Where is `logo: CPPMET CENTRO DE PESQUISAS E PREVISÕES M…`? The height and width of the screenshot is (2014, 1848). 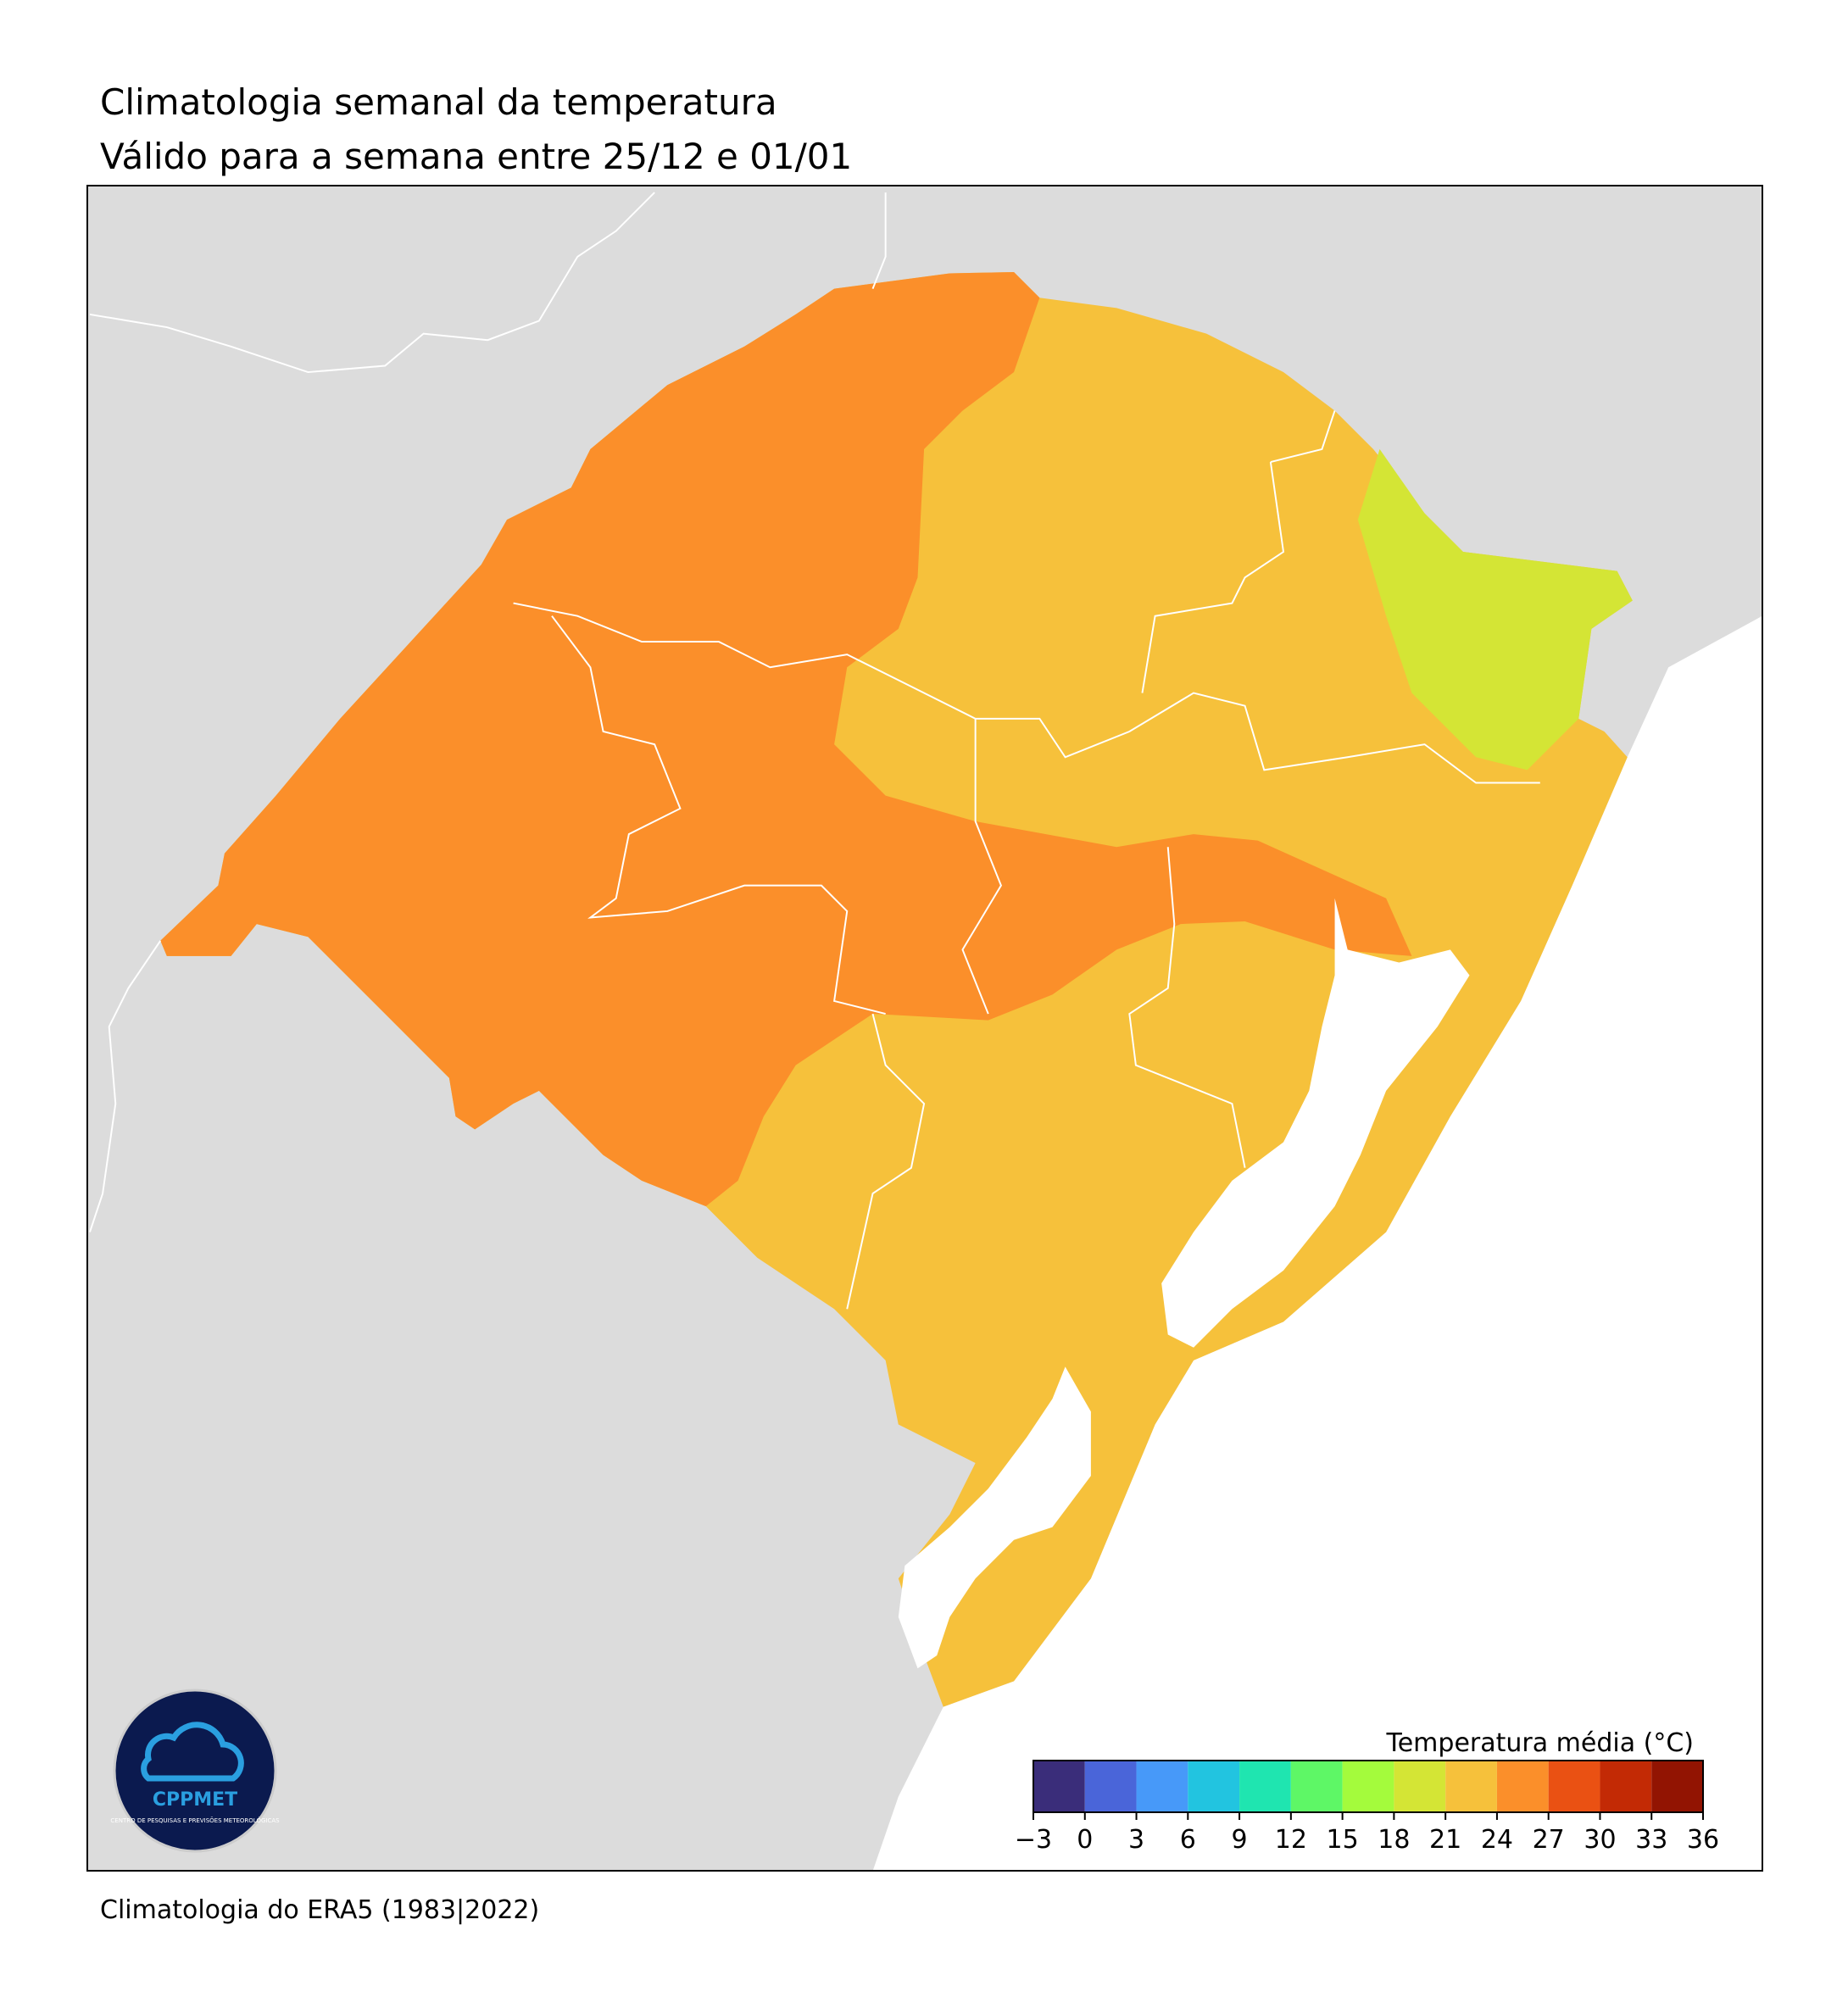
logo: CPPMET CENTRO DE PESQUISAS E PREVISÕES M… is located at coordinates (195, 1771).